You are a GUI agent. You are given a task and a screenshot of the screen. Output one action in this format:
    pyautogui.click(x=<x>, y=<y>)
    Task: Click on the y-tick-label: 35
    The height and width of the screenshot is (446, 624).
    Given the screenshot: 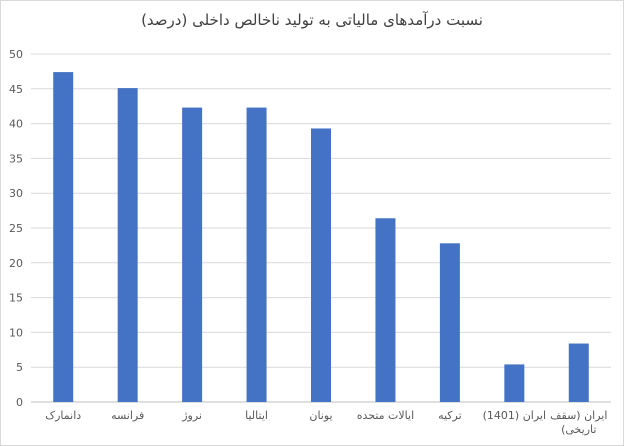 What is the action you would take?
    pyautogui.click(x=16, y=158)
    